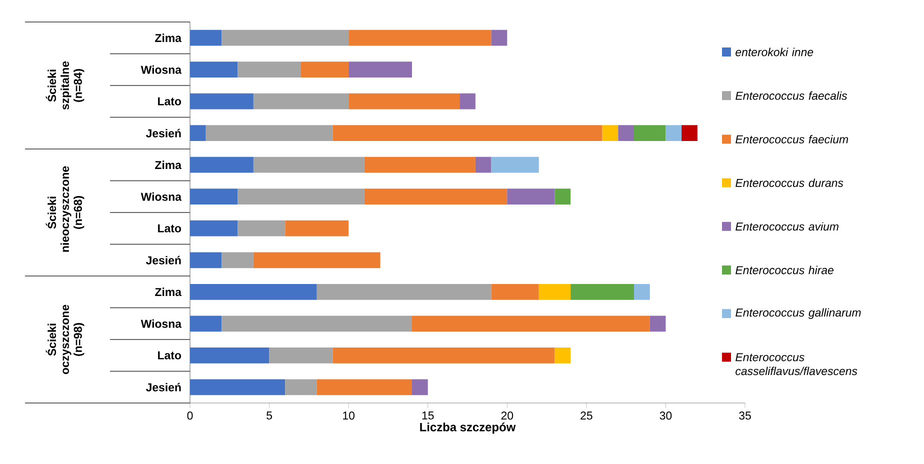 The width and height of the screenshot is (924, 464). What do you see at coordinates (798, 313) in the screenshot?
I see `legend-label: Enterococcus gallinarum` at bounding box center [798, 313].